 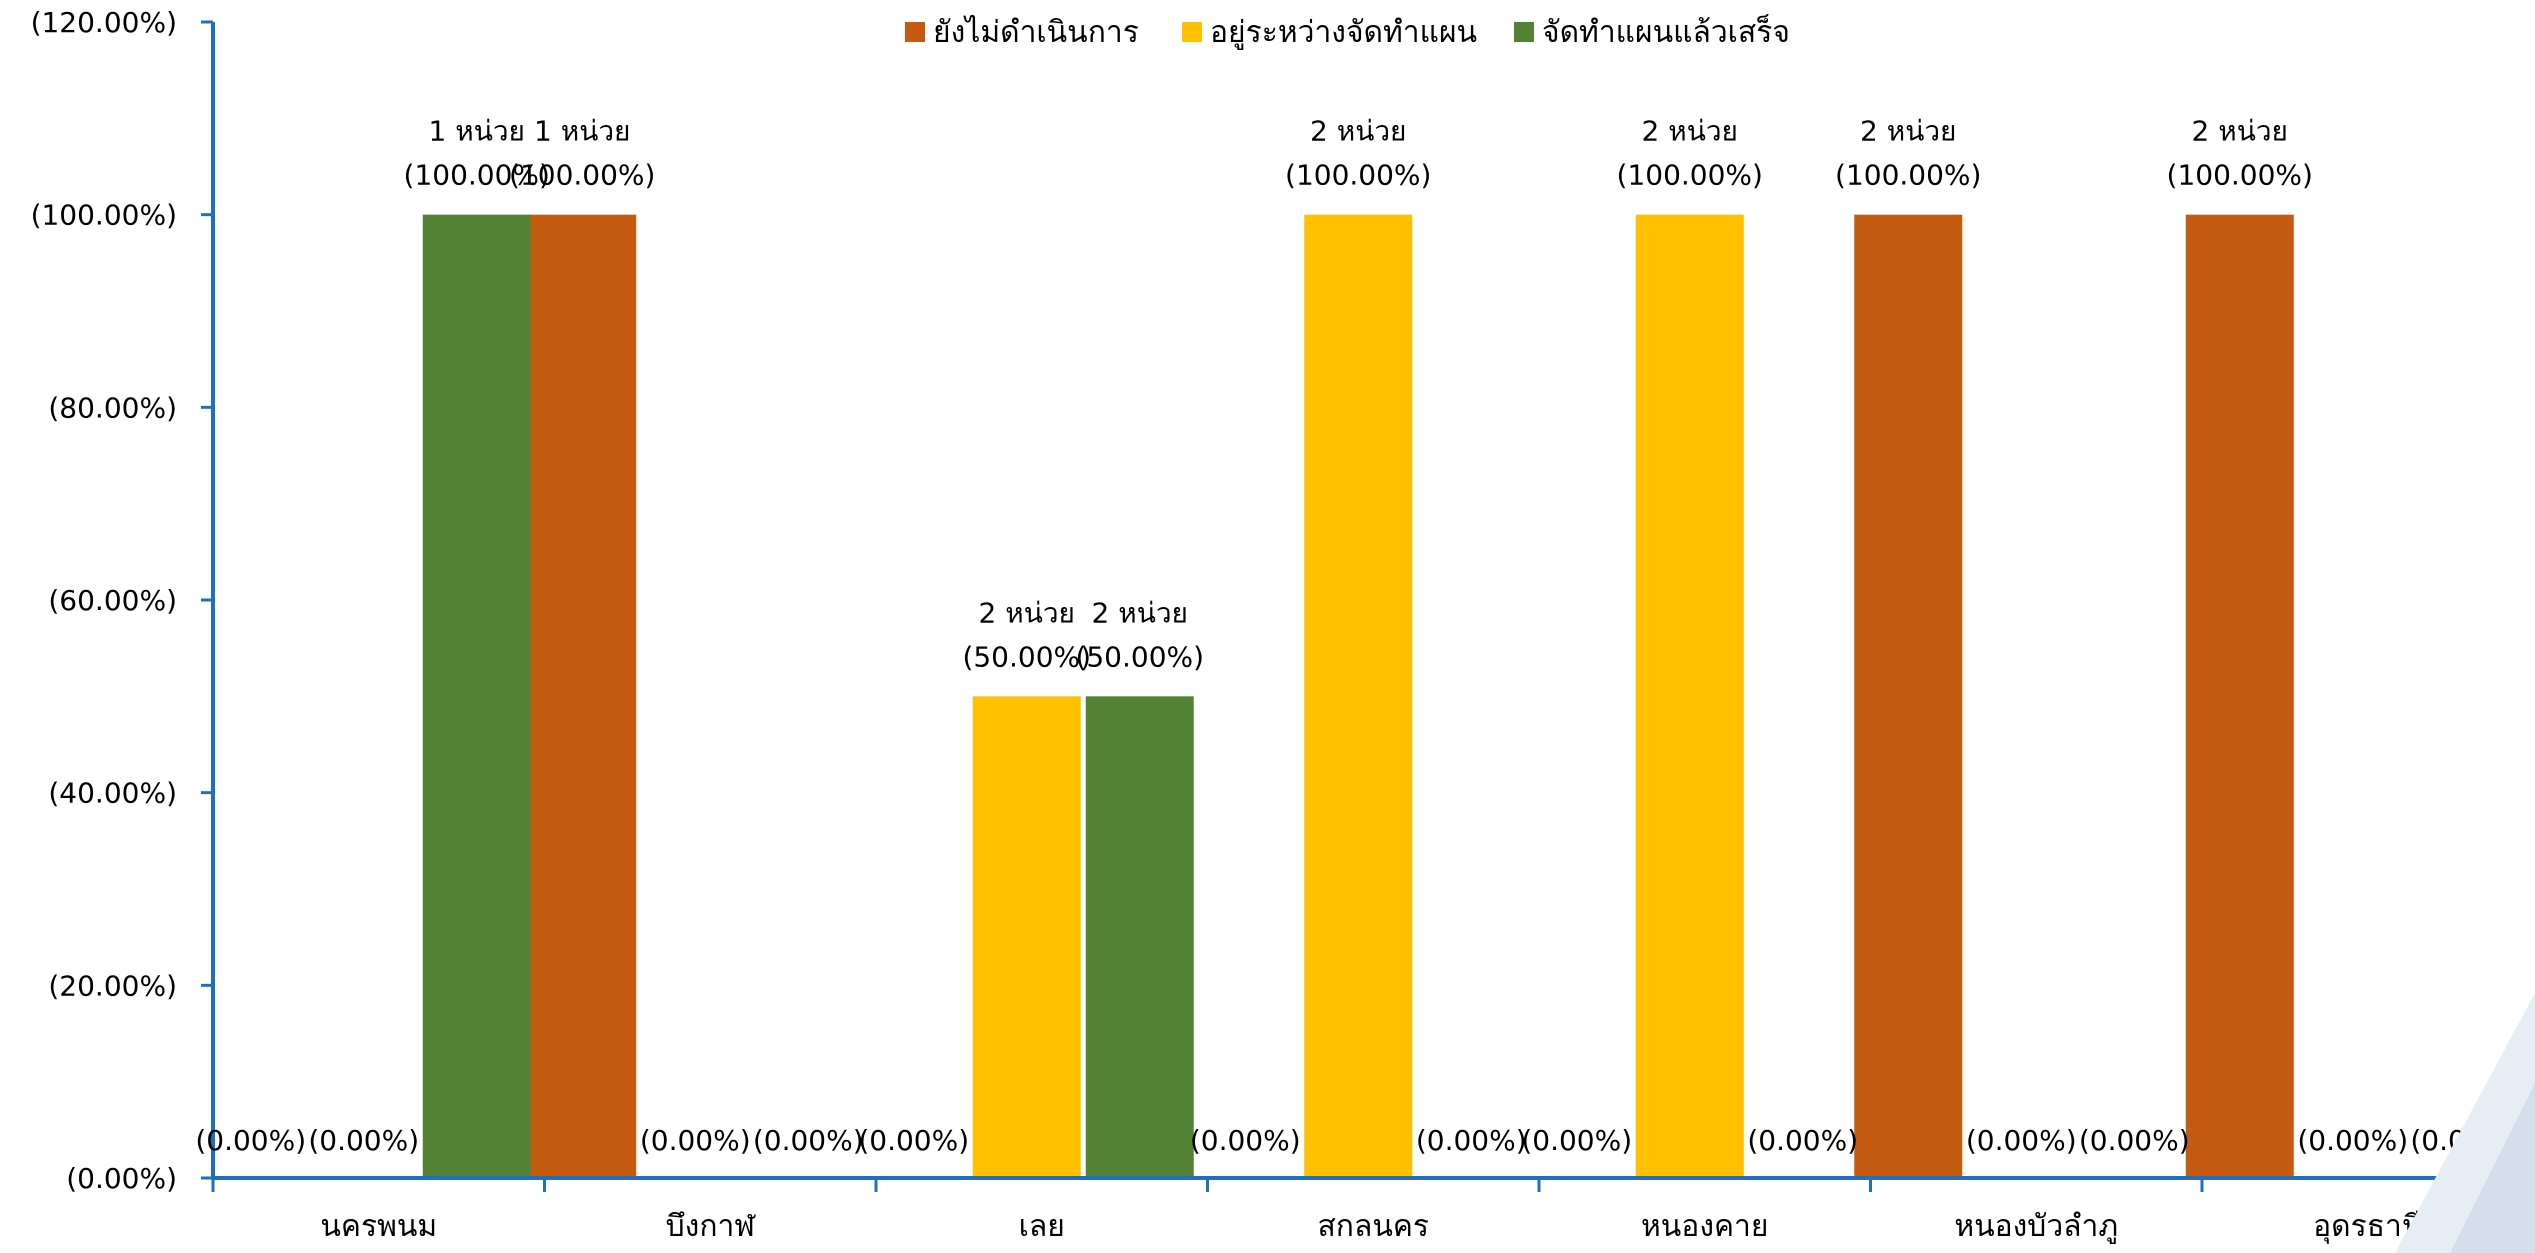 I want to click on y-tick-label: (120.00%), so click(x=104, y=22).